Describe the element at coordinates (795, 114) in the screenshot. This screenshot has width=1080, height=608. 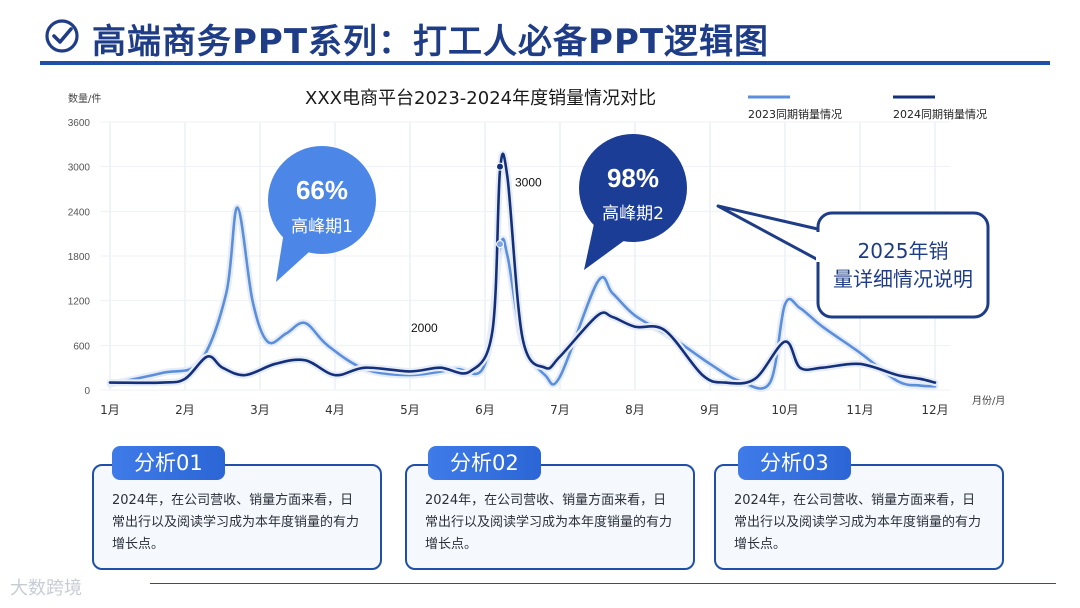
I see `legend-label: 2023同期销量情况` at that location.